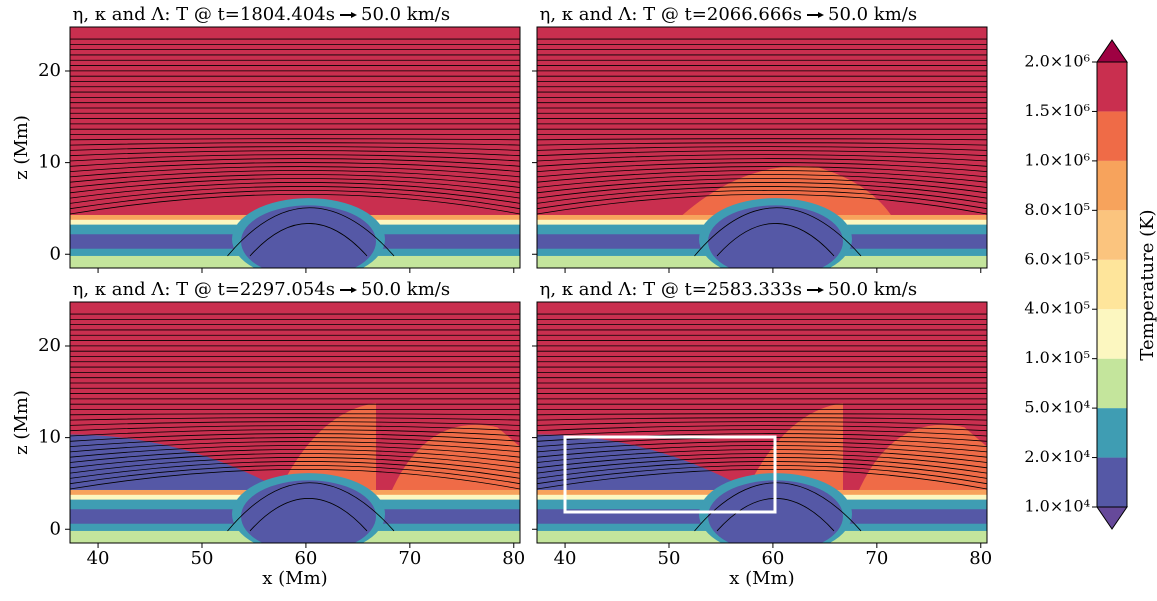 The image size is (1157, 601). I want to click on x-tick-label: 80, so click(980, 558).